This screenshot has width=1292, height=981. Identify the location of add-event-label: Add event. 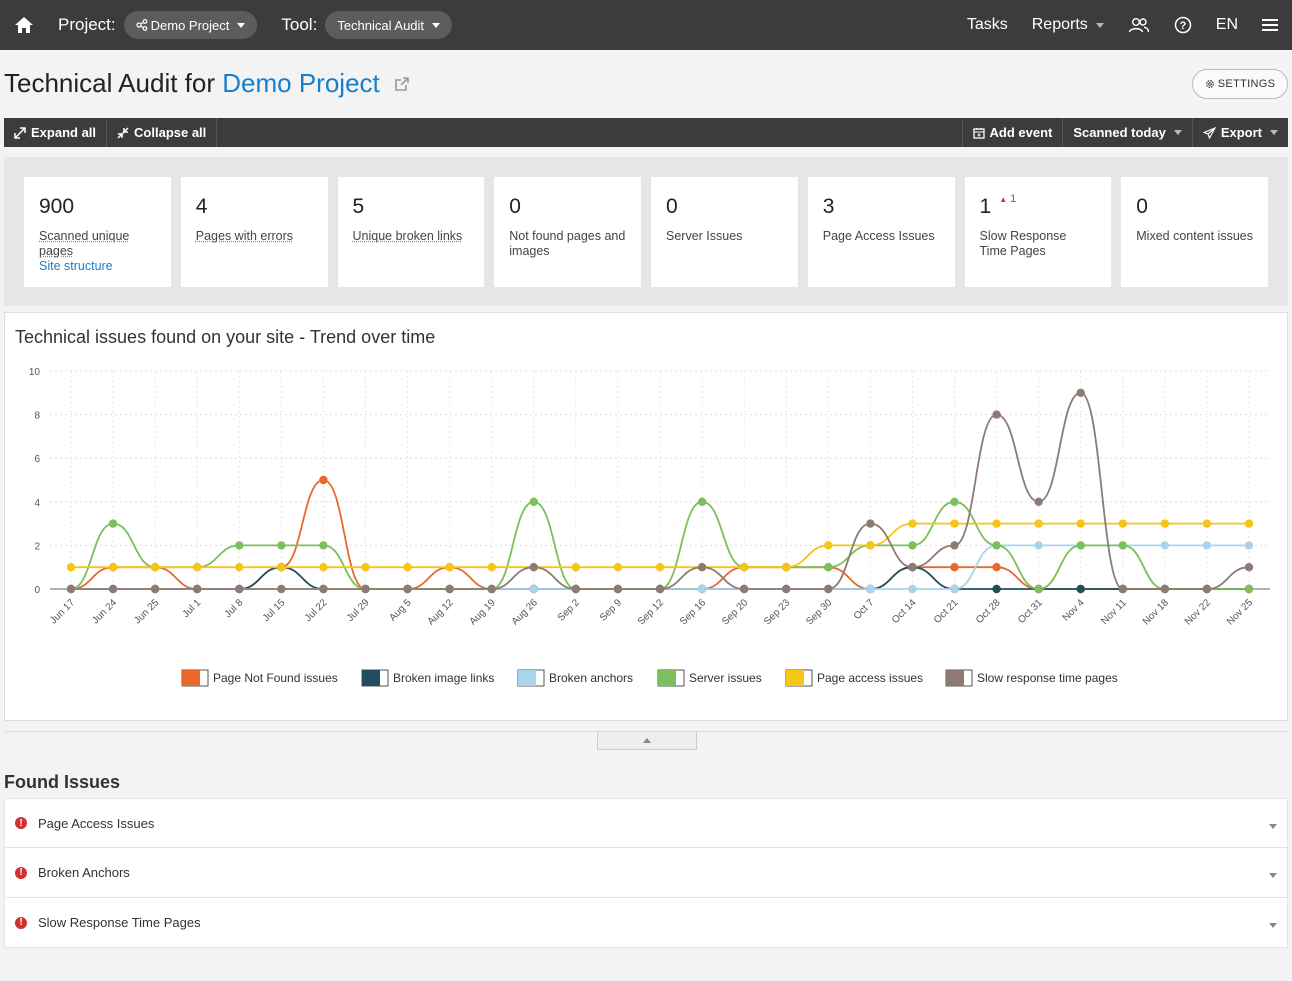
(1021, 132).